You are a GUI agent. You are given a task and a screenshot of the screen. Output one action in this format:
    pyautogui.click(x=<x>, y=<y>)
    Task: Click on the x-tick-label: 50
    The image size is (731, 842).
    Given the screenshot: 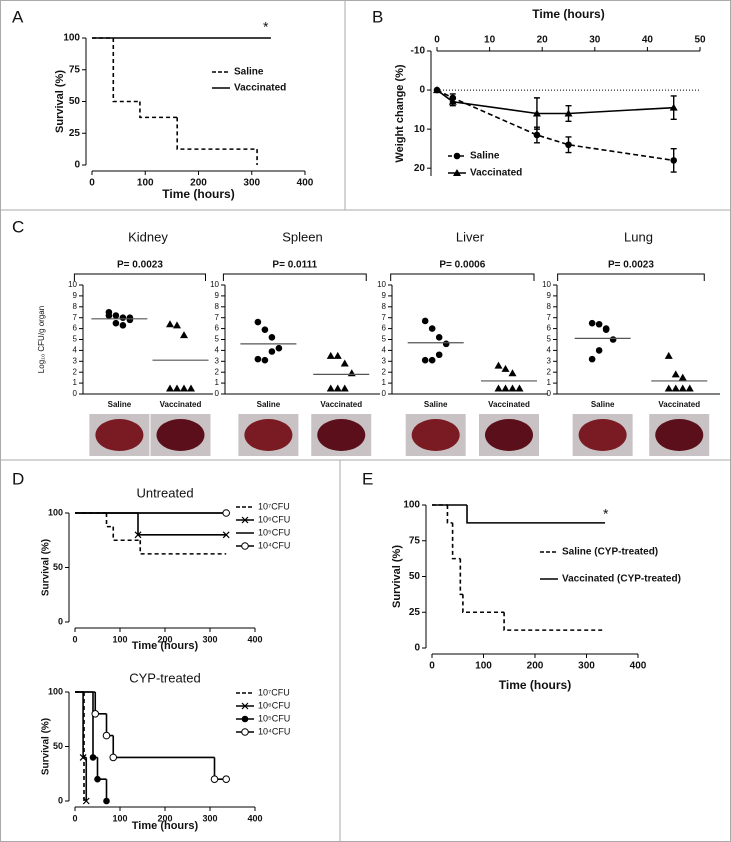 What is the action you would take?
    pyautogui.click(x=700, y=40)
    